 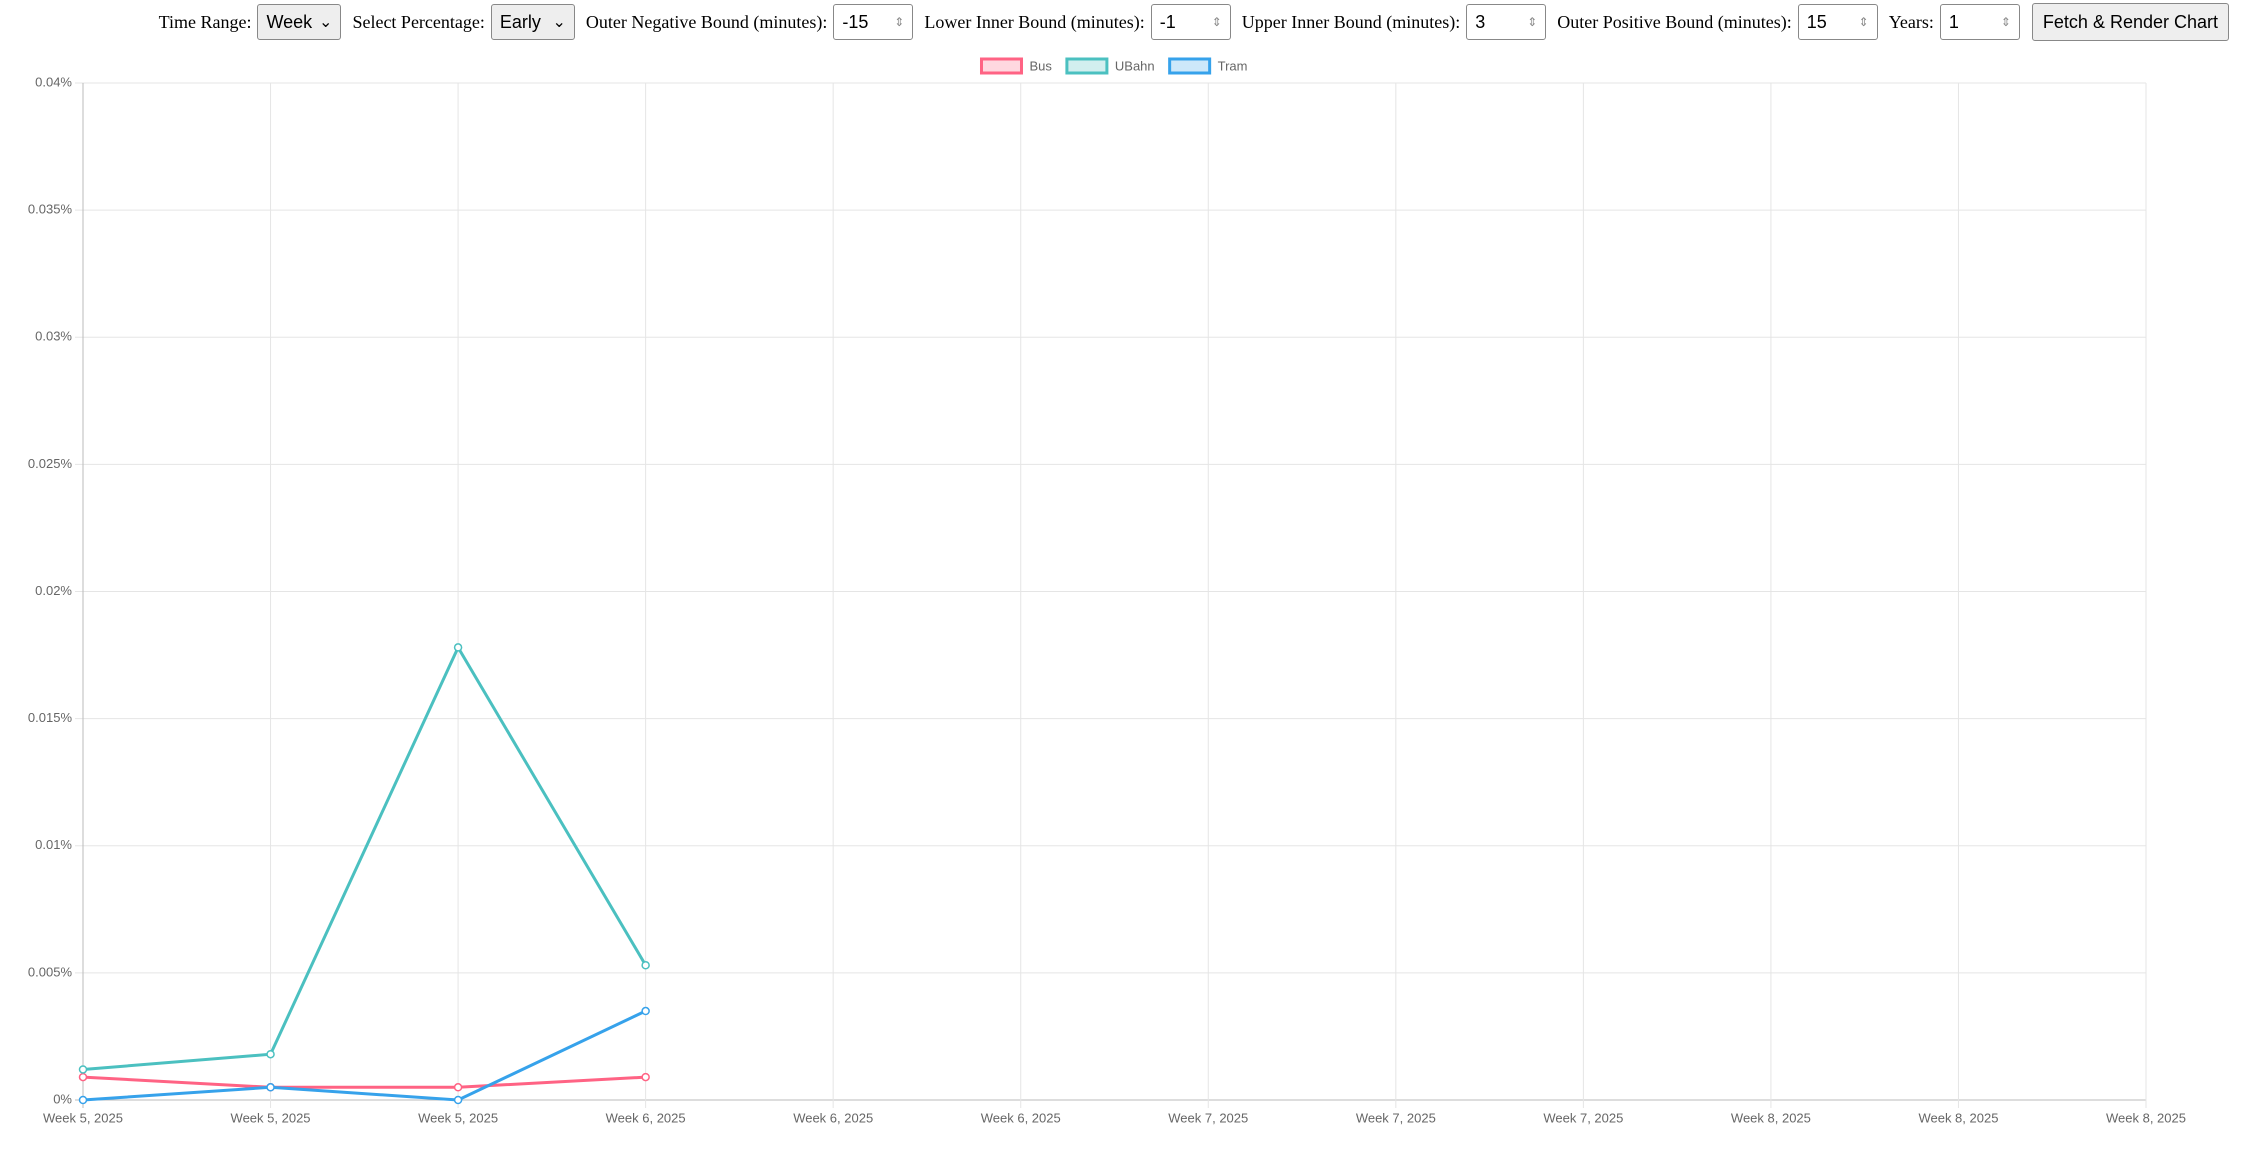 What do you see at coordinates (1190, 22) in the screenshot?
I see `lower-inner-input: -1` at bounding box center [1190, 22].